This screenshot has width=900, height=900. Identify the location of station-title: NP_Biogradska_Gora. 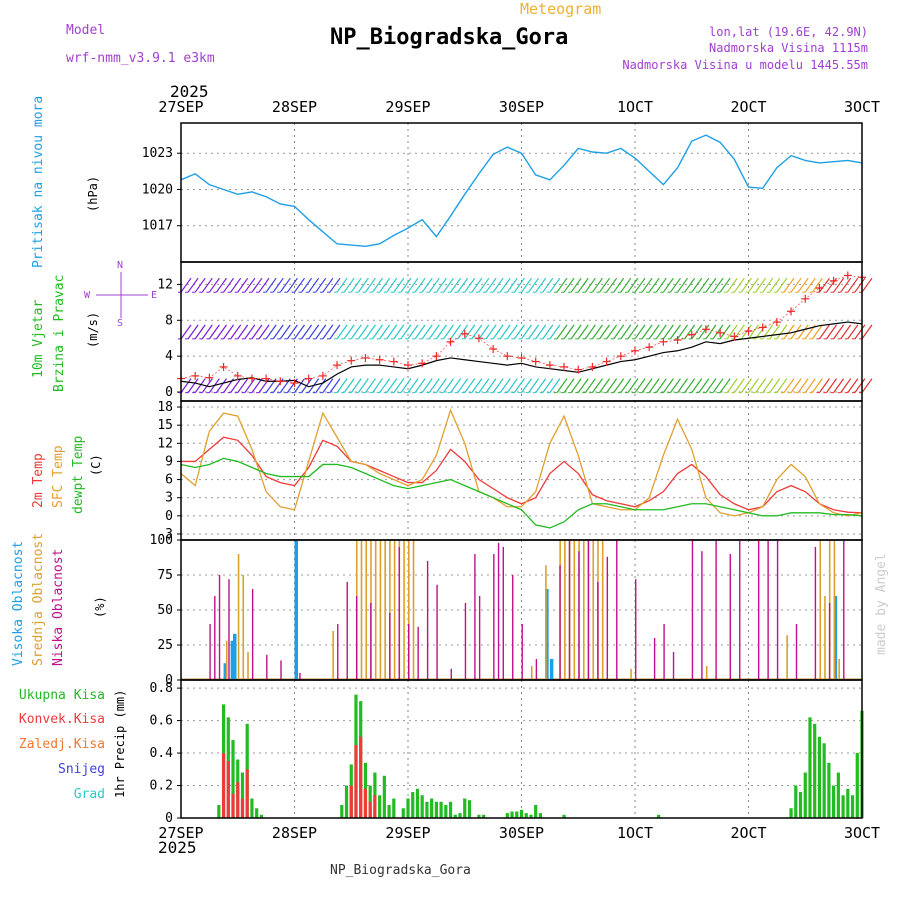
(449, 37).